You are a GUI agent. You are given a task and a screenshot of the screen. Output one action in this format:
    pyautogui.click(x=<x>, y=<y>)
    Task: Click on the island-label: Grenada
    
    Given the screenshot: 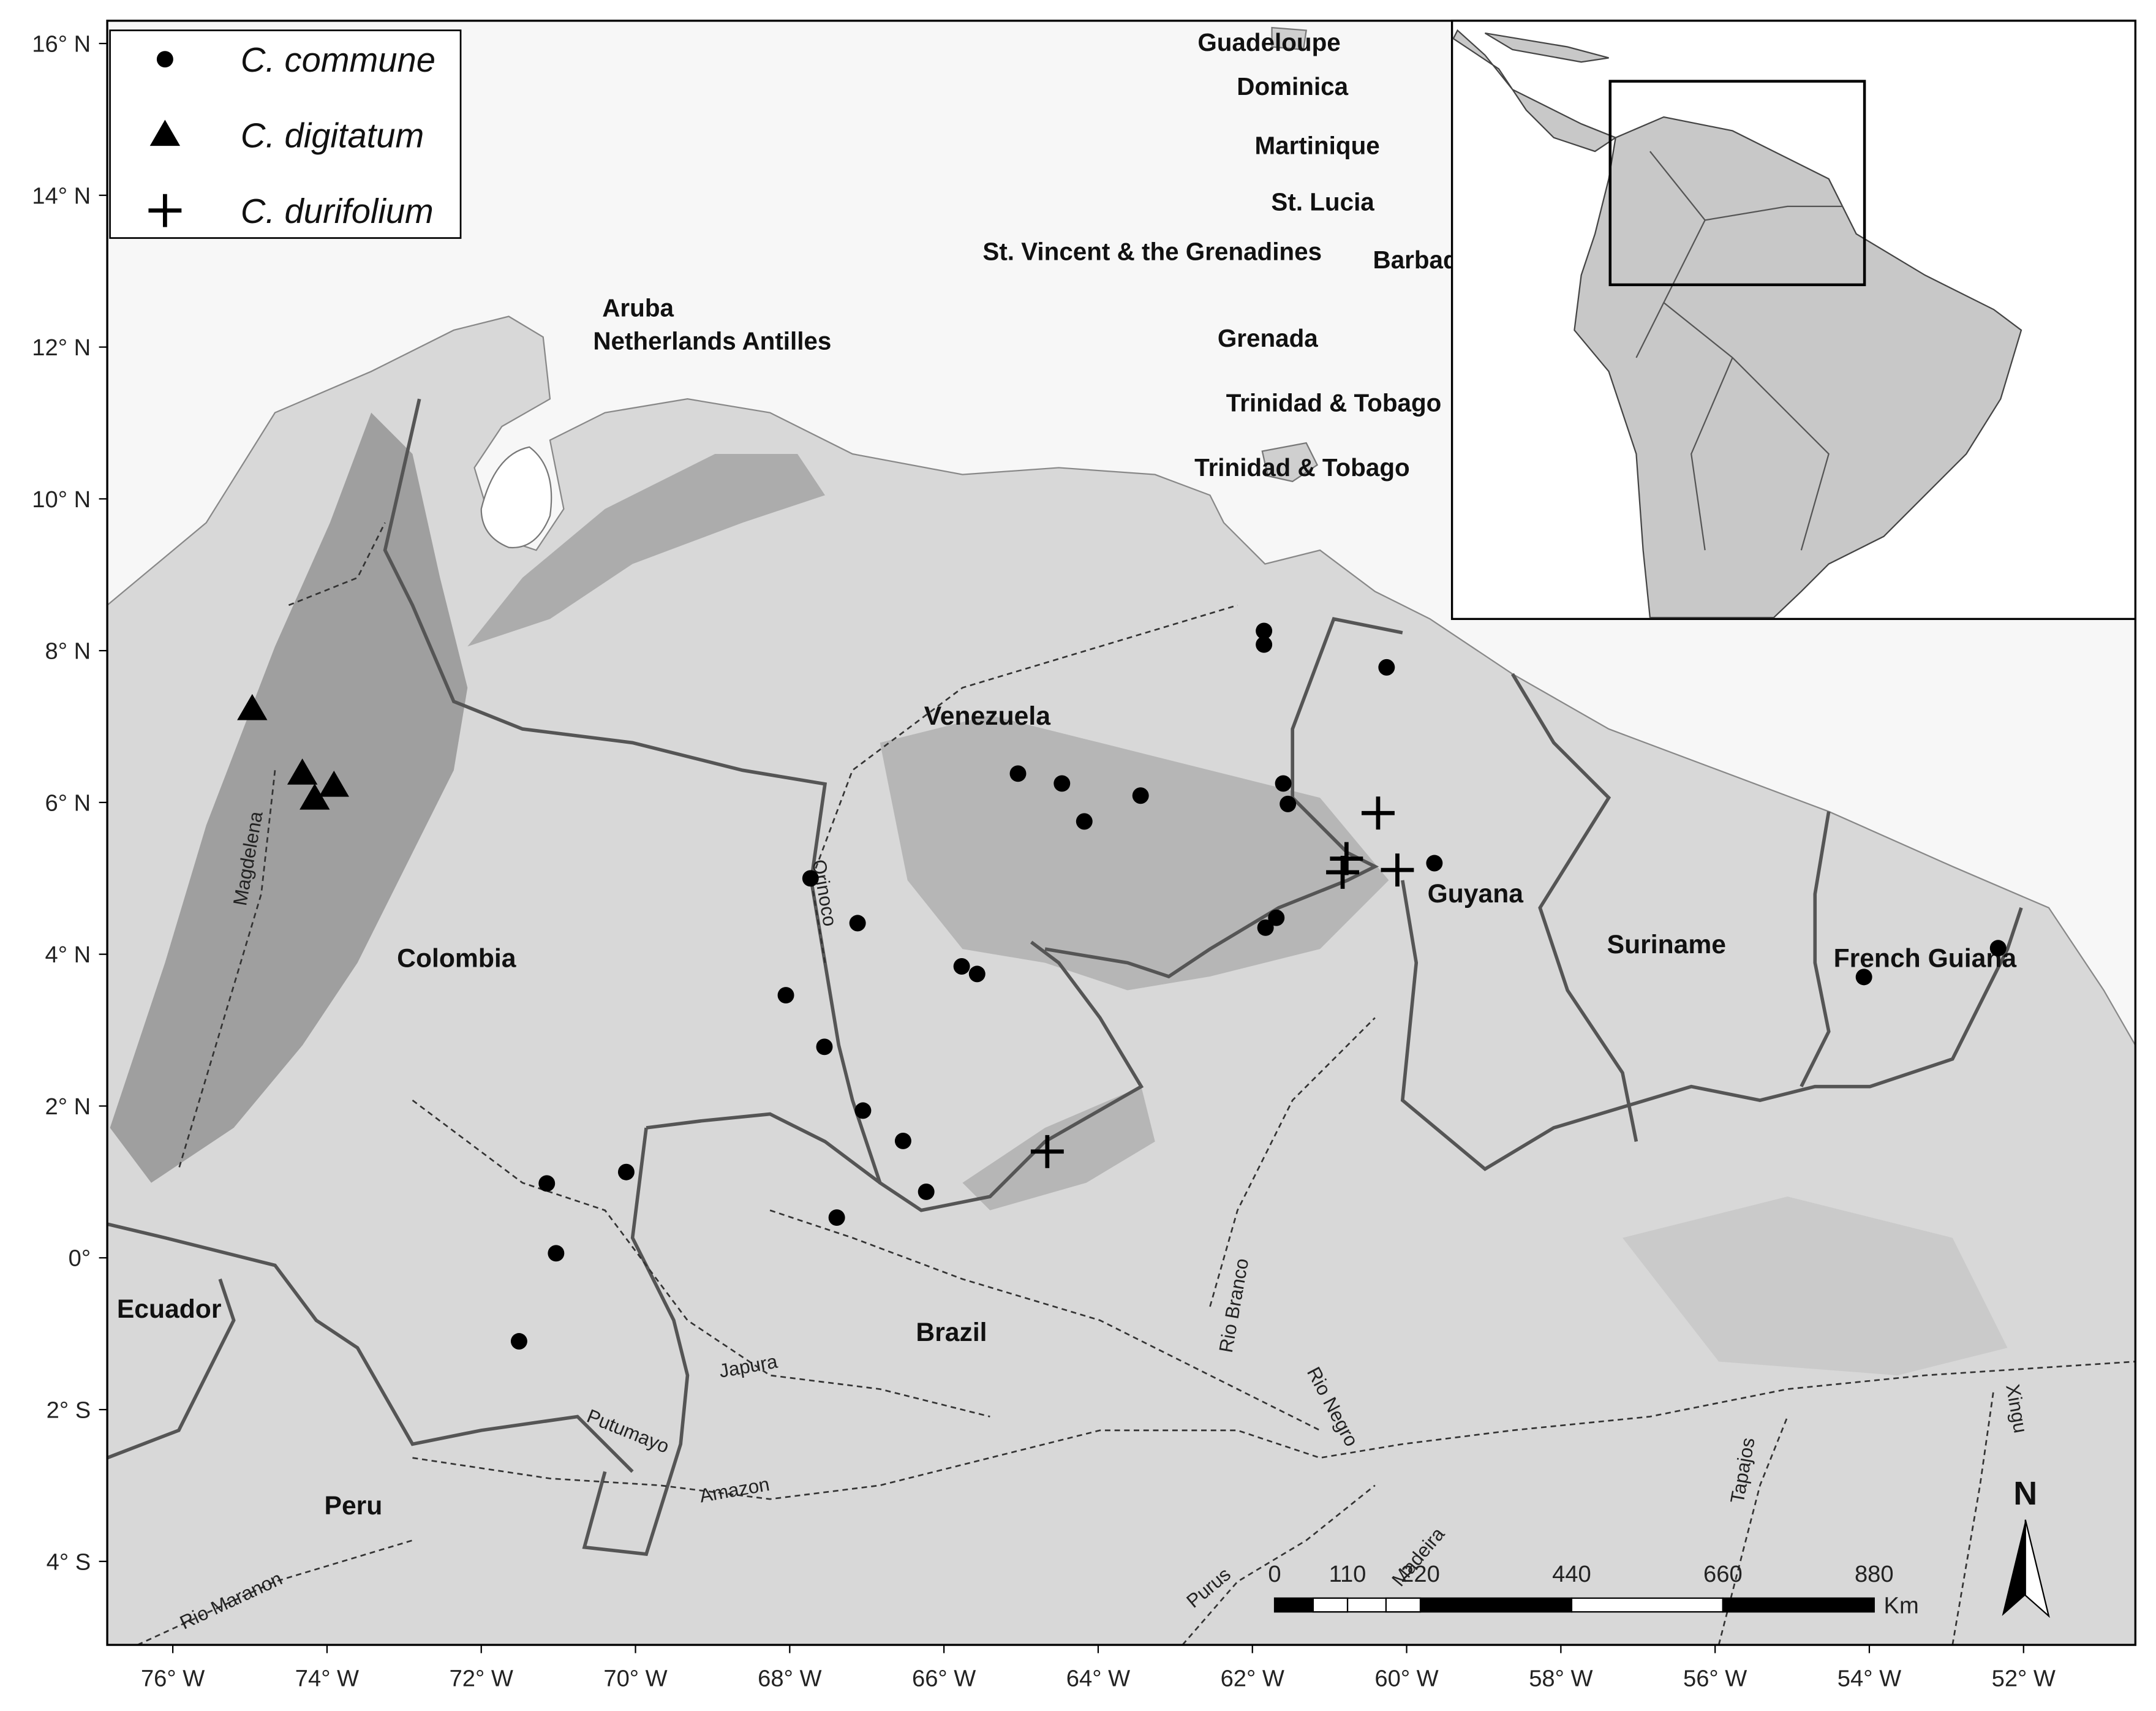 What is the action you would take?
    pyautogui.click(x=1268, y=338)
    